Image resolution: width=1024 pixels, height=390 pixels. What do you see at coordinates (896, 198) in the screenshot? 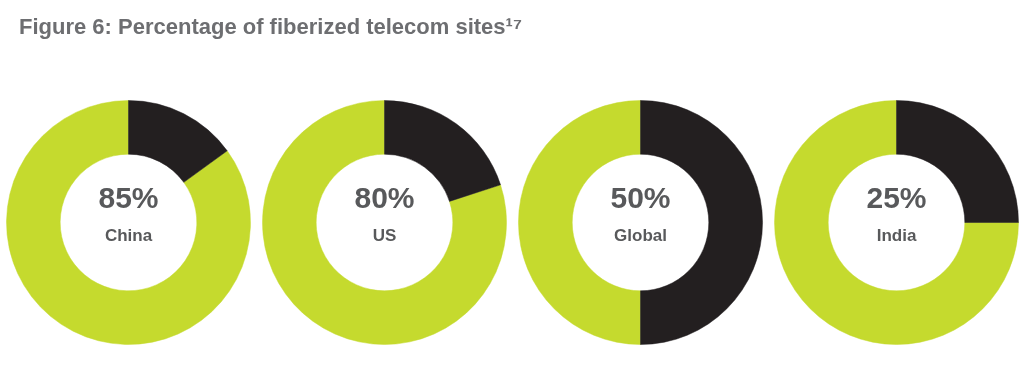
I see `data-label: 25%` at bounding box center [896, 198].